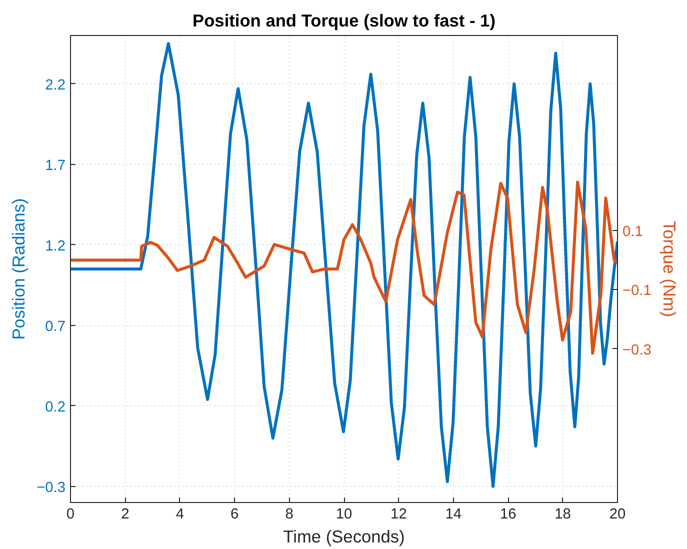  Describe the element at coordinates (125, 514) in the screenshot. I see `x-tick-label: 2` at that location.